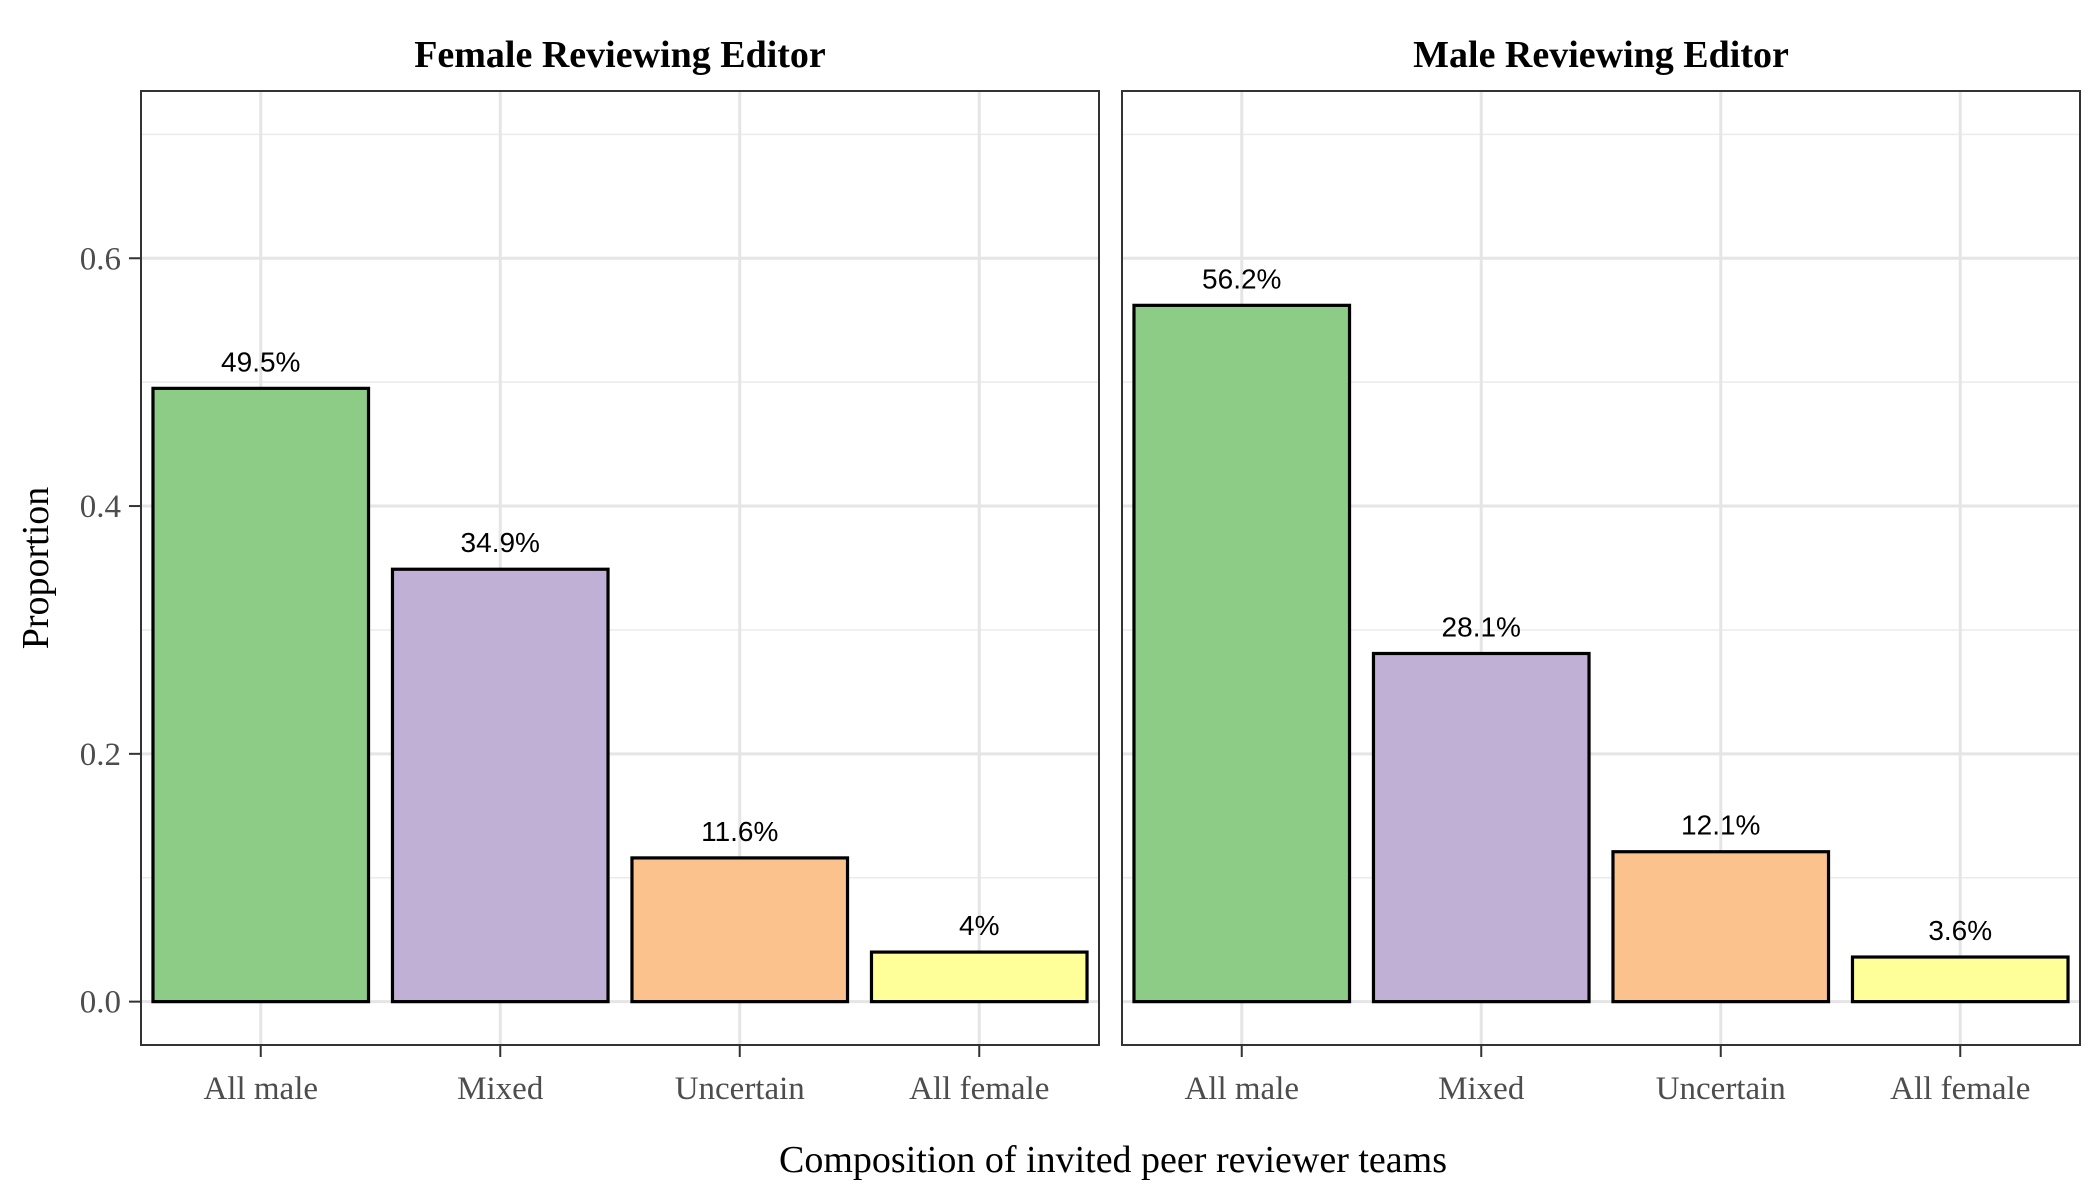 Image resolution: width=2100 pixels, height=1200 pixels. Describe the element at coordinates (100, 1003) in the screenshot. I see `y-tick-label: 0.0` at that location.